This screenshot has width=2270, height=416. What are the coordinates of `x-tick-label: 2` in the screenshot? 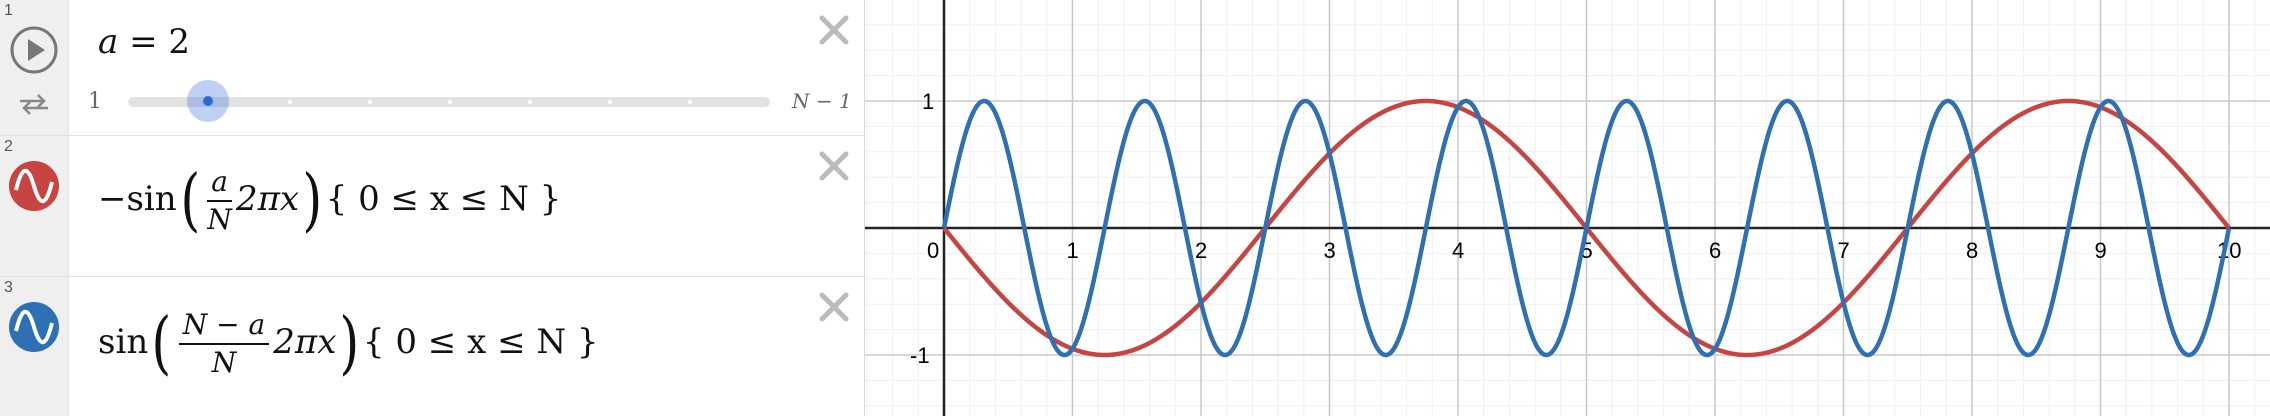 It's located at (1201, 250).